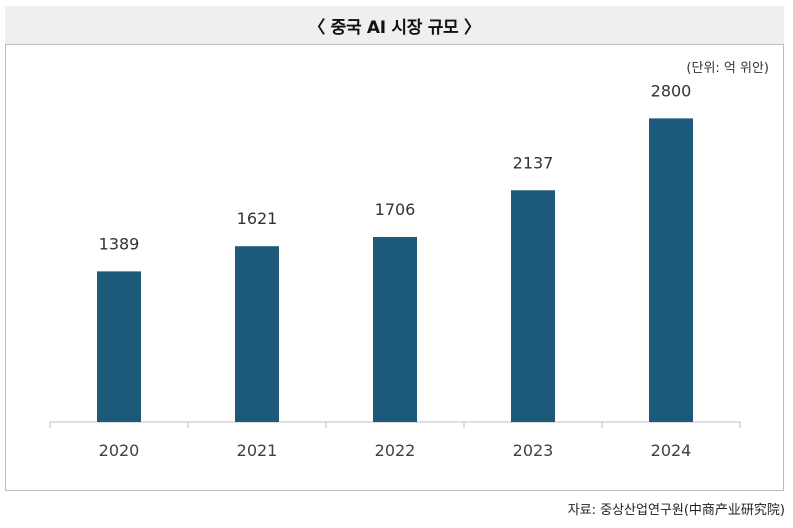 The height and width of the screenshot is (528, 793). What do you see at coordinates (257, 218) in the screenshot?
I see `data-label-2021: 1621` at bounding box center [257, 218].